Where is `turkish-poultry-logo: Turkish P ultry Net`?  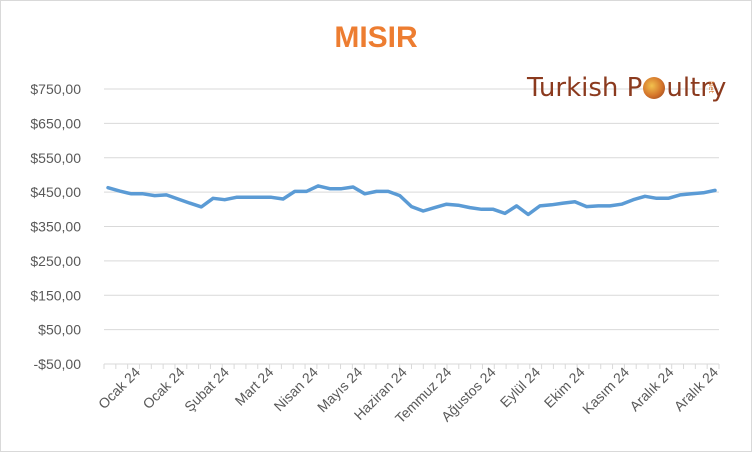 turkish-poultry-logo: Turkish P ultry Net is located at coordinates (627, 90).